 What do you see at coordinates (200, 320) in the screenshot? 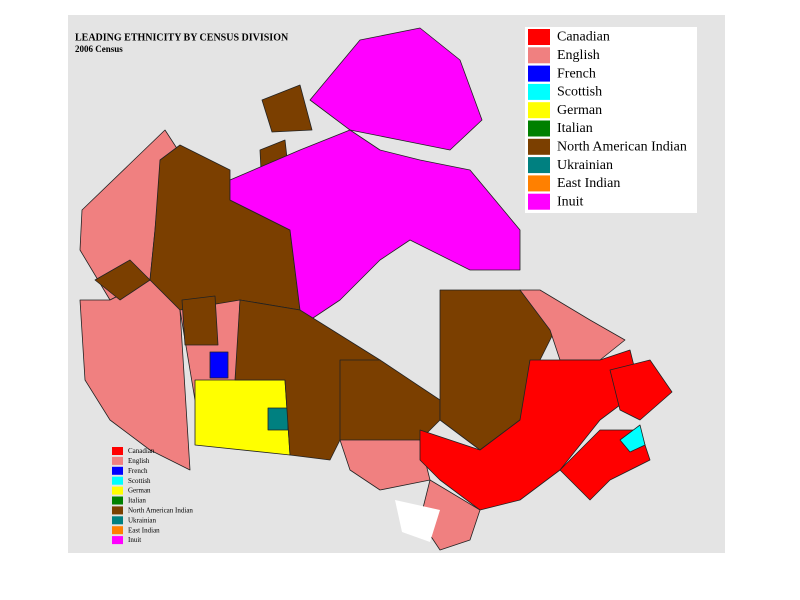
I see `alberta-north` at bounding box center [200, 320].